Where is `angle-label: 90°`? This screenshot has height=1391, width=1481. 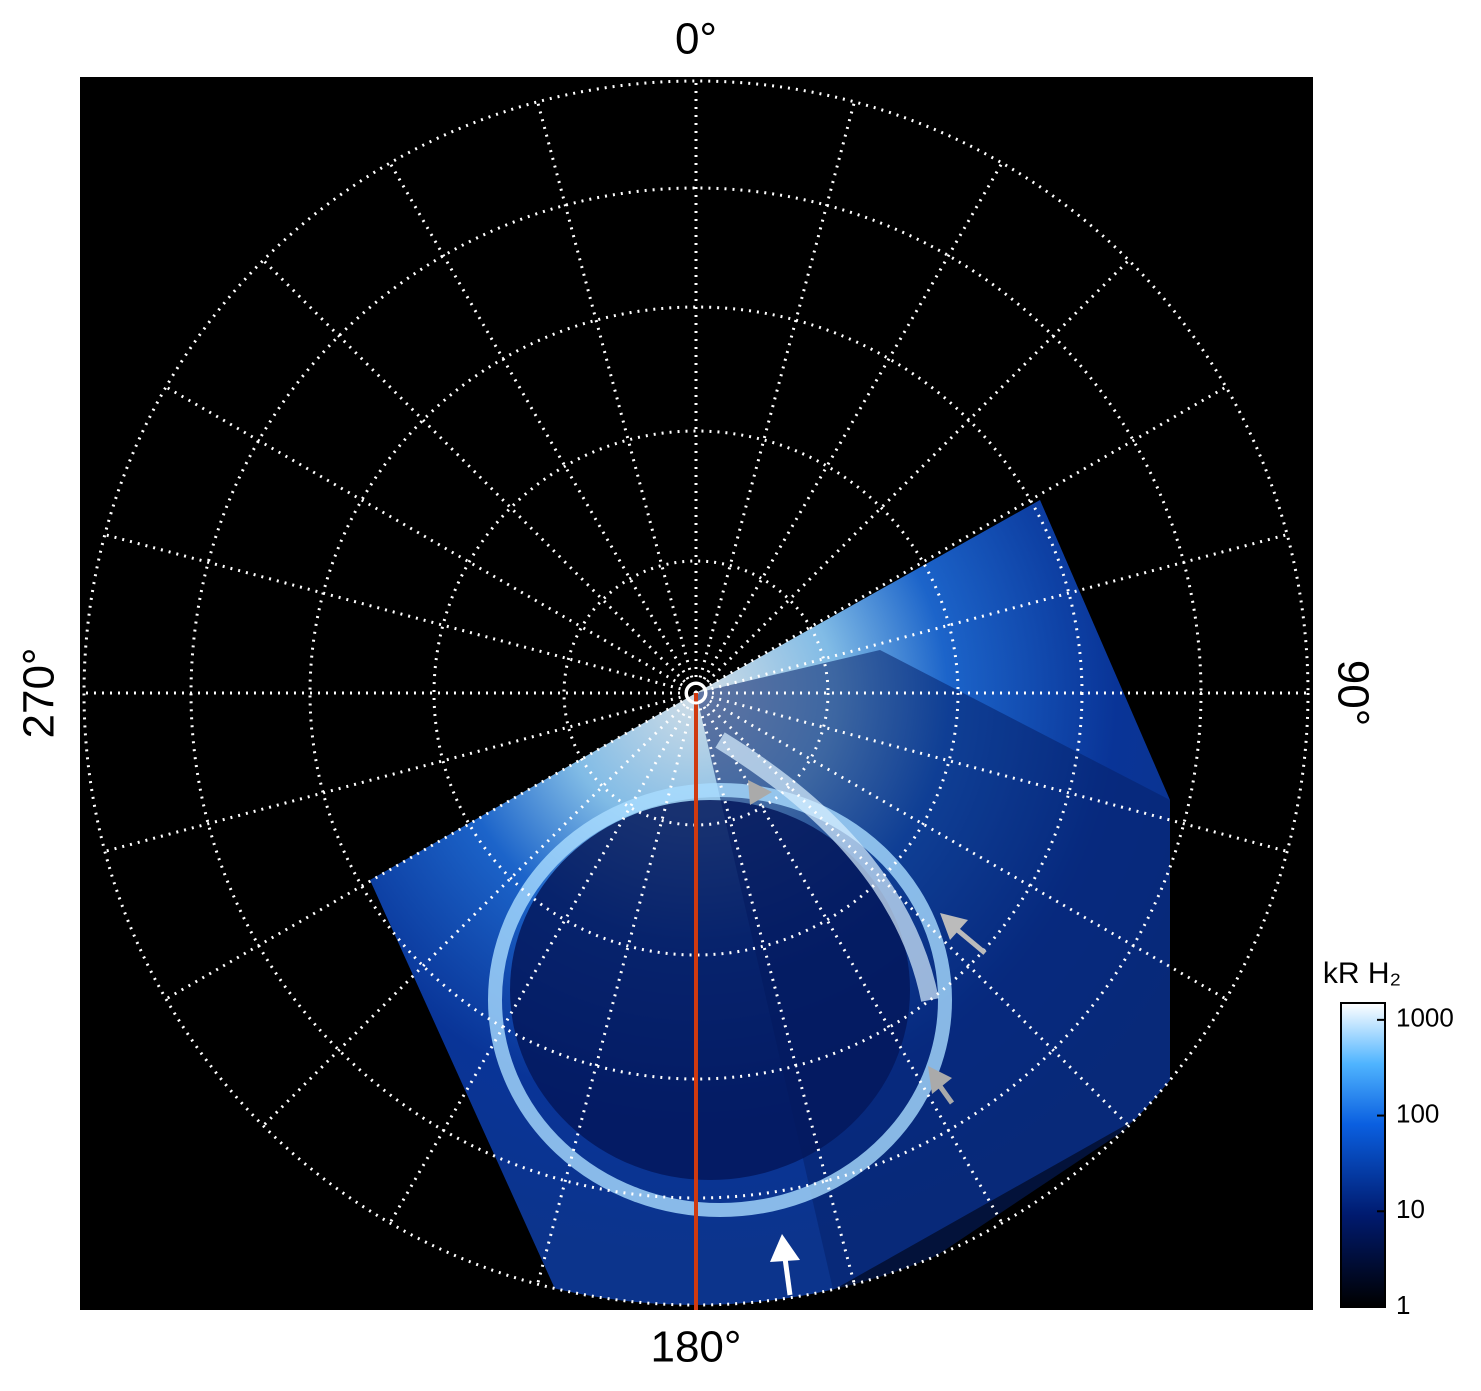 angle-label: 90° is located at coordinates (1352, 693).